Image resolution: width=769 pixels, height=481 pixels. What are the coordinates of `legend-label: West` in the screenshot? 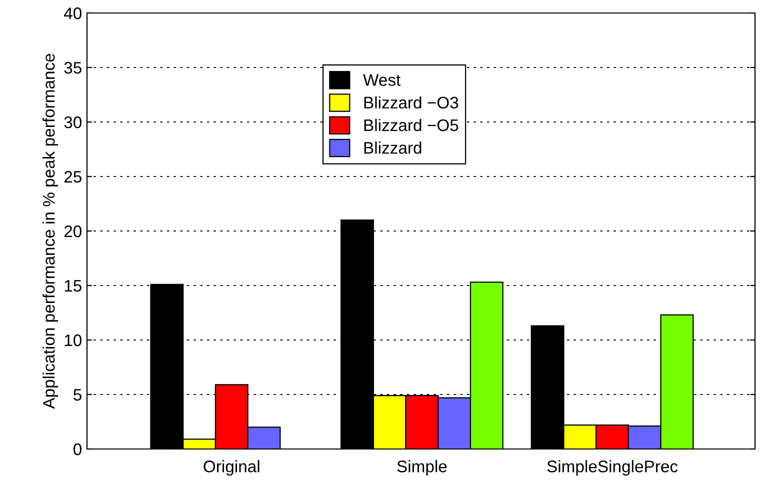 It's located at (382, 80).